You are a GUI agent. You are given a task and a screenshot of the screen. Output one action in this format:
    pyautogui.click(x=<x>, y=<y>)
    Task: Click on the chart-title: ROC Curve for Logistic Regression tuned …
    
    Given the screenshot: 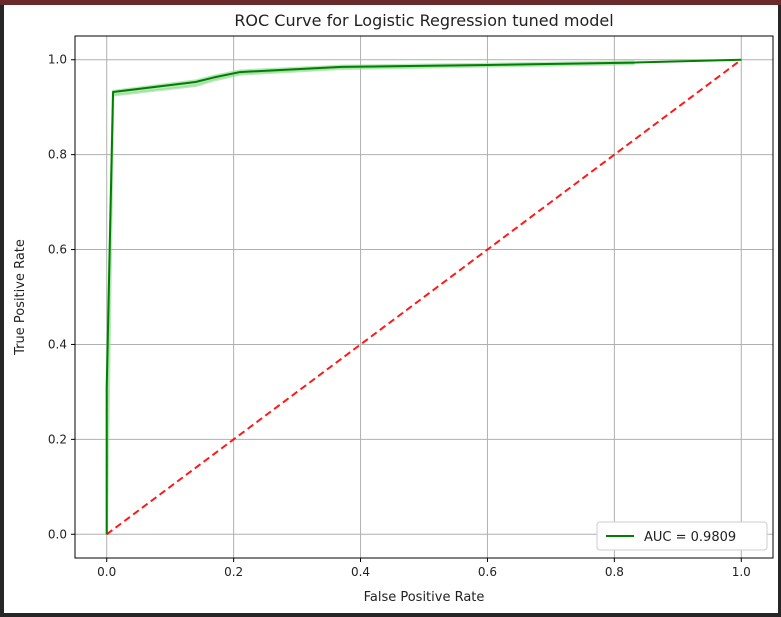 What is the action you would take?
    pyautogui.click(x=423, y=20)
    